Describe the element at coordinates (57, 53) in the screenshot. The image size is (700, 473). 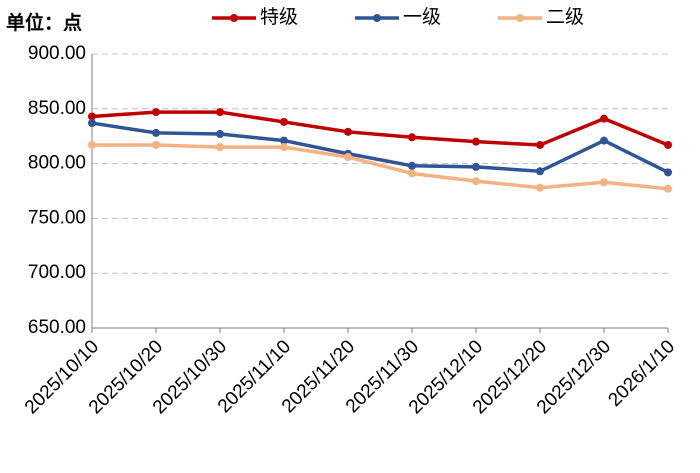
I see `y-tick-label: 900.00` at that location.